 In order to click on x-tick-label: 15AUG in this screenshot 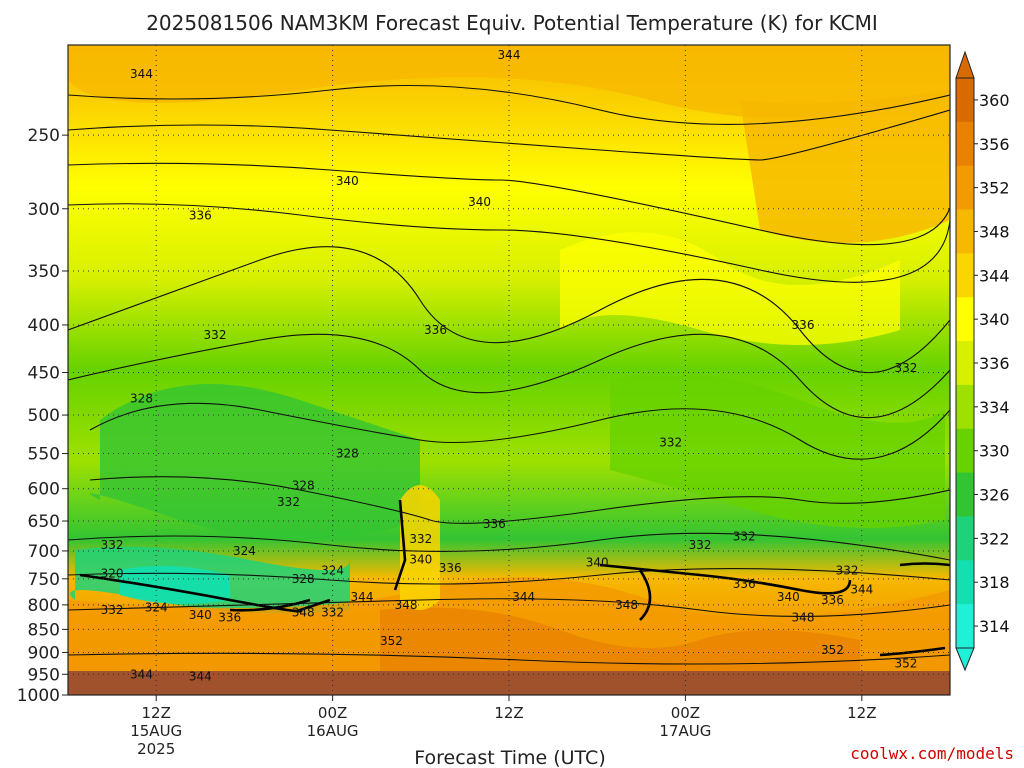, I will do `click(156, 731)`.